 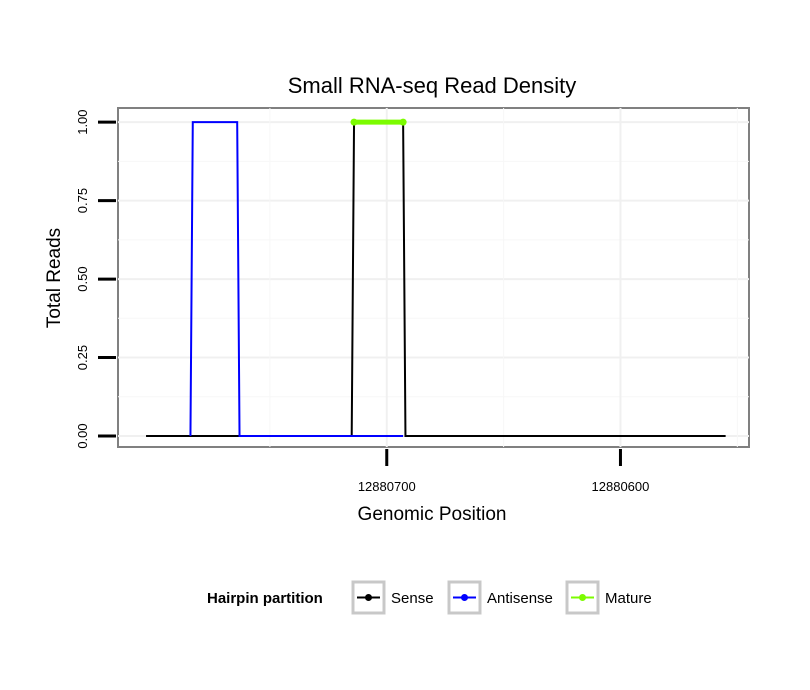 I want to click on x-axis: 12880700 12880600, so click(x=504, y=471).